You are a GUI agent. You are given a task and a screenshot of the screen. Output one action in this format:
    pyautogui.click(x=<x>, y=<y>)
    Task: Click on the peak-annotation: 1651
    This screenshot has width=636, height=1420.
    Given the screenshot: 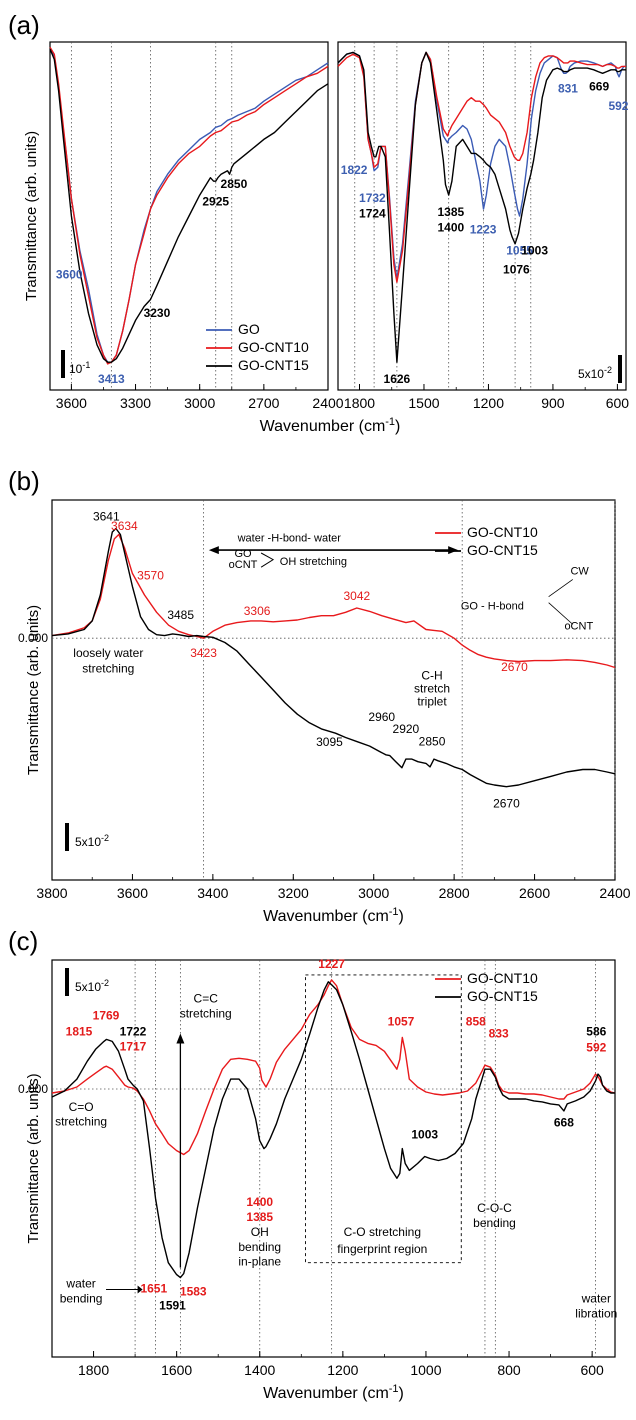 What is the action you would take?
    pyautogui.click(x=153, y=1288)
    